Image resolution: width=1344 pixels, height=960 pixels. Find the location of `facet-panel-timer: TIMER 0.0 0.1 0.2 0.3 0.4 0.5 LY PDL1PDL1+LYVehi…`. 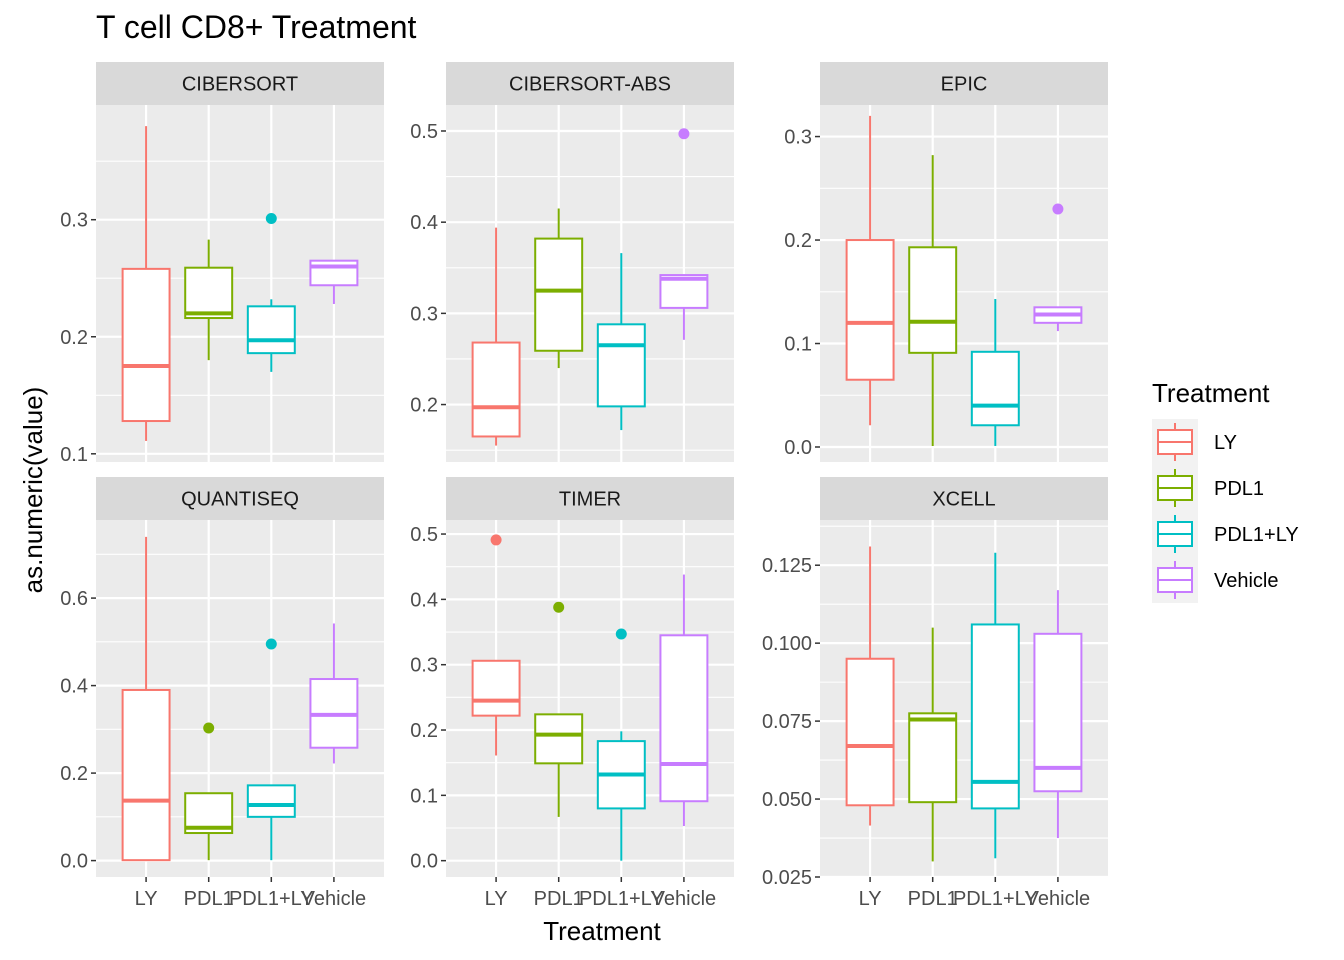

facet-panel-timer: TIMER 0.0 0.1 0.2 0.3 0.4 0.5 LY PDL1PDL1+LYVehi… is located at coordinates (572, 693).